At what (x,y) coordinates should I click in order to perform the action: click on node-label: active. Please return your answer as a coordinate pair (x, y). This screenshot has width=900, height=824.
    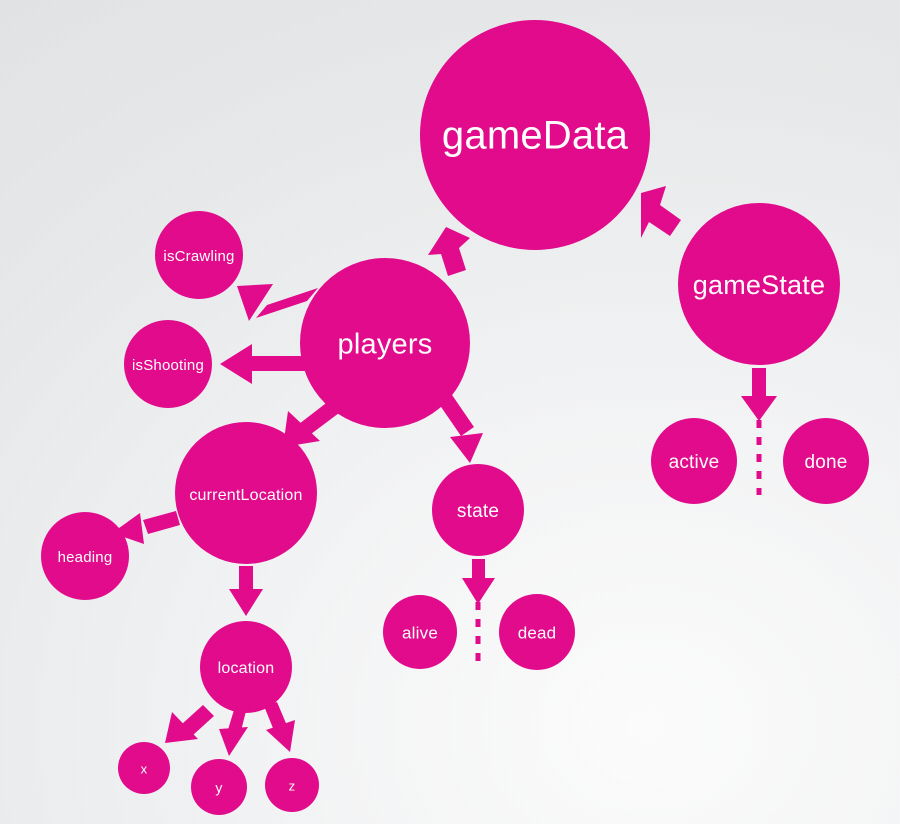
    Looking at the image, I should click on (694, 462).